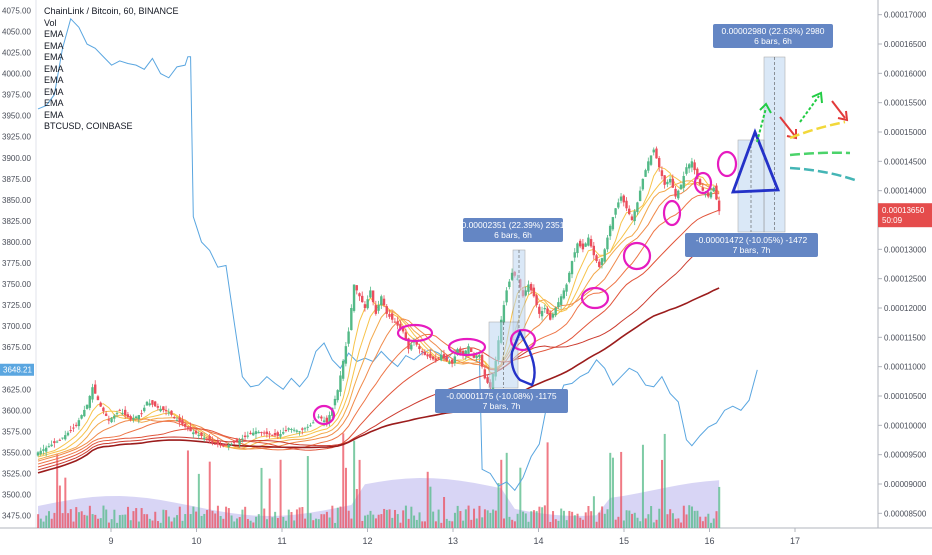 Image resolution: width=932 pixels, height=555 pixels. I want to click on measure-label-2-bg, so click(501, 401).